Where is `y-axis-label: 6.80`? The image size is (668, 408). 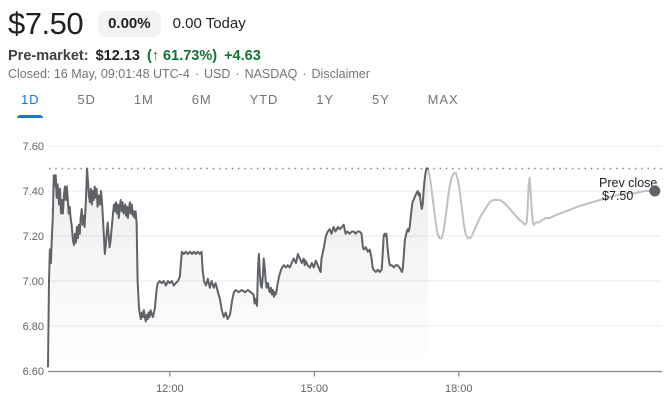 y-axis-label: 6.80 is located at coordinates (33, 327).